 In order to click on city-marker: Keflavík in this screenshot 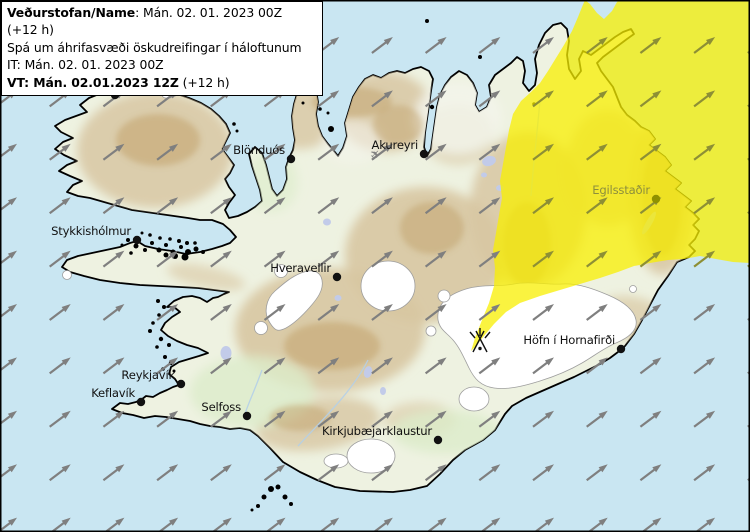, I will do `click(118, 396)`.